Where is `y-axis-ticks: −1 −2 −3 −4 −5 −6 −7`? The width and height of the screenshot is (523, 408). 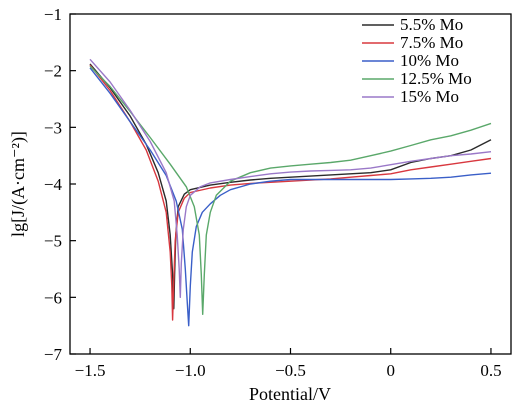 y-axis-ticks: −1 −2 −3 −4 −5 −6 −7 is located at coordinates (60, 184).